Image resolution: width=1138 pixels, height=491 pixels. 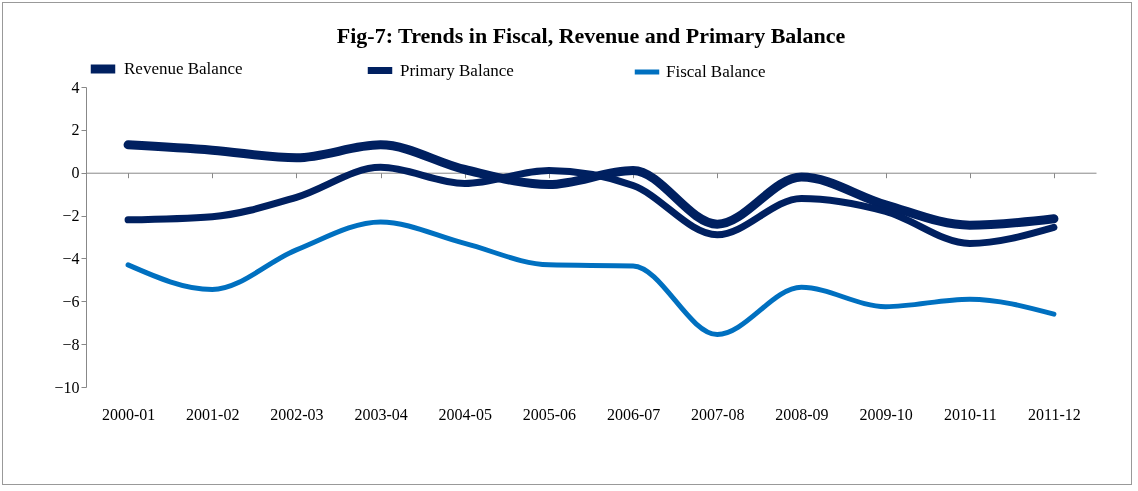 What do you see at coordinates (71, 216) in the screenshot?
I see `y-tick-label: −2` at bounding box center [71, 216].